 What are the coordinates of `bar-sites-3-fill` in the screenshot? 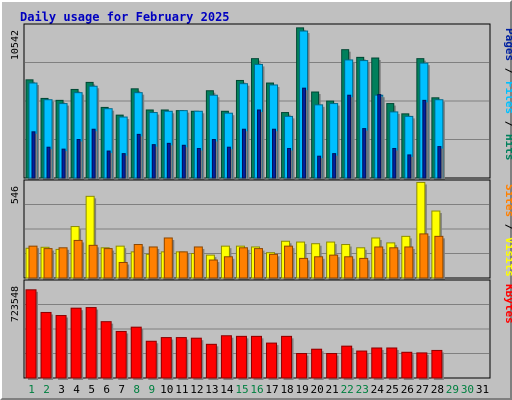 It's located at (63, 263).